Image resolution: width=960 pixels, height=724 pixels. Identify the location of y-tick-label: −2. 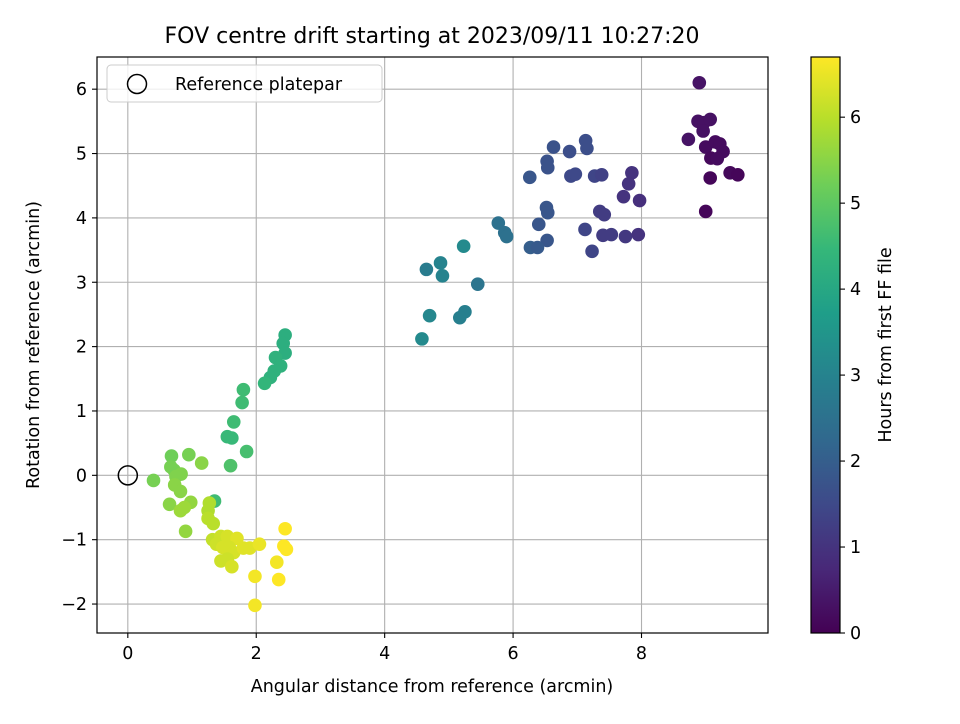
(74, 605).